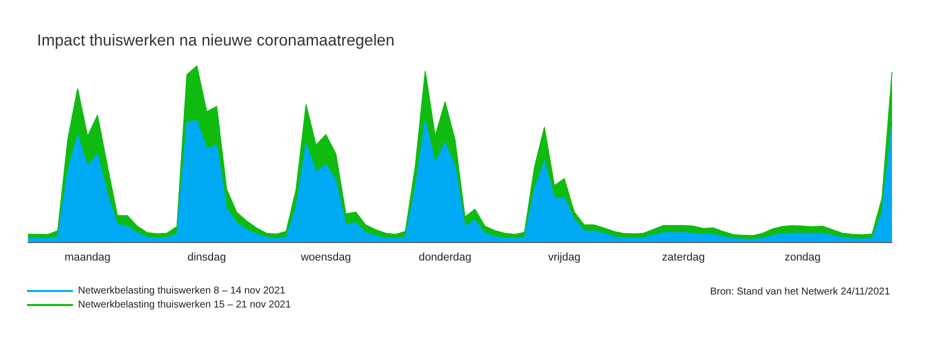 The height and width of the screenshot is (345, 926). Describe the element at coordinates (185, 305) in the screenshot. I see `legend-label: Netwerkbelasting thuiswerken 15 – 21 nov 2021` at that location.